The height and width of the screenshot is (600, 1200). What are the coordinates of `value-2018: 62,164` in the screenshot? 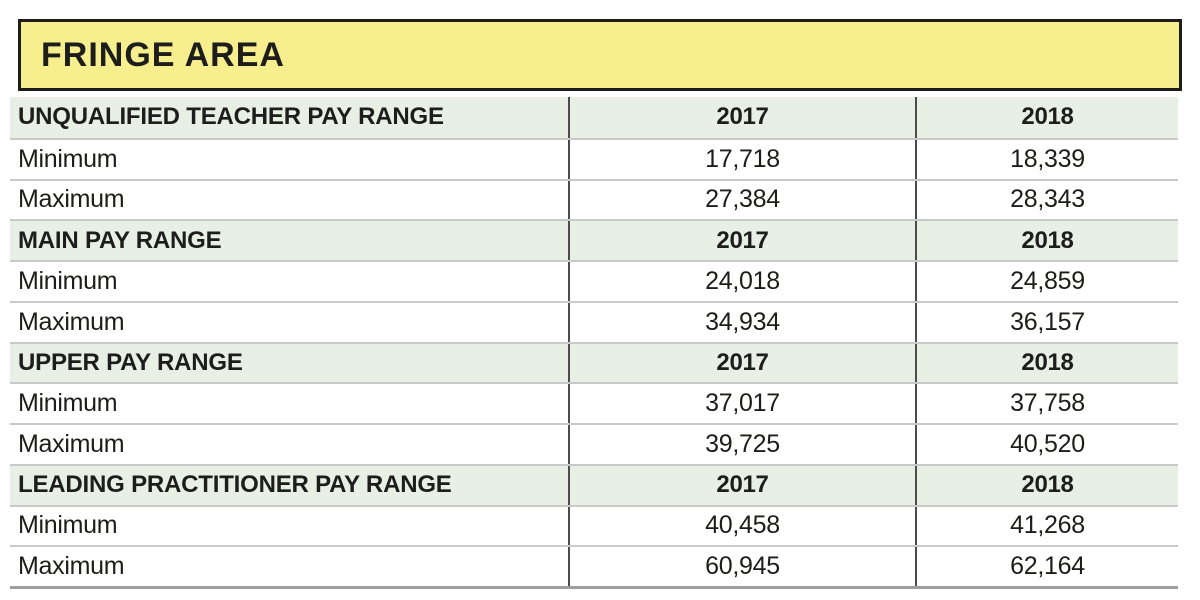 It's located at (1046, 566).